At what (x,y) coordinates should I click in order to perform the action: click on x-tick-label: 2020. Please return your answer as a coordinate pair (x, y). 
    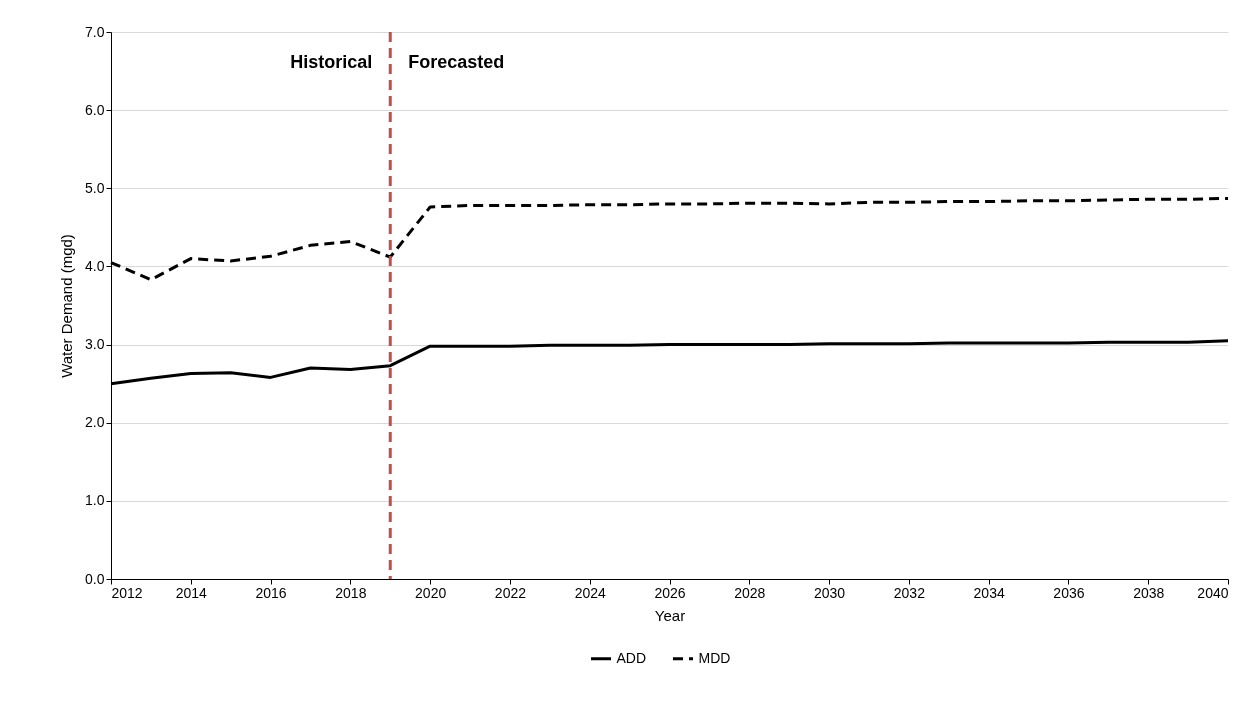
    Looking at the image, I should click on (431, 592).